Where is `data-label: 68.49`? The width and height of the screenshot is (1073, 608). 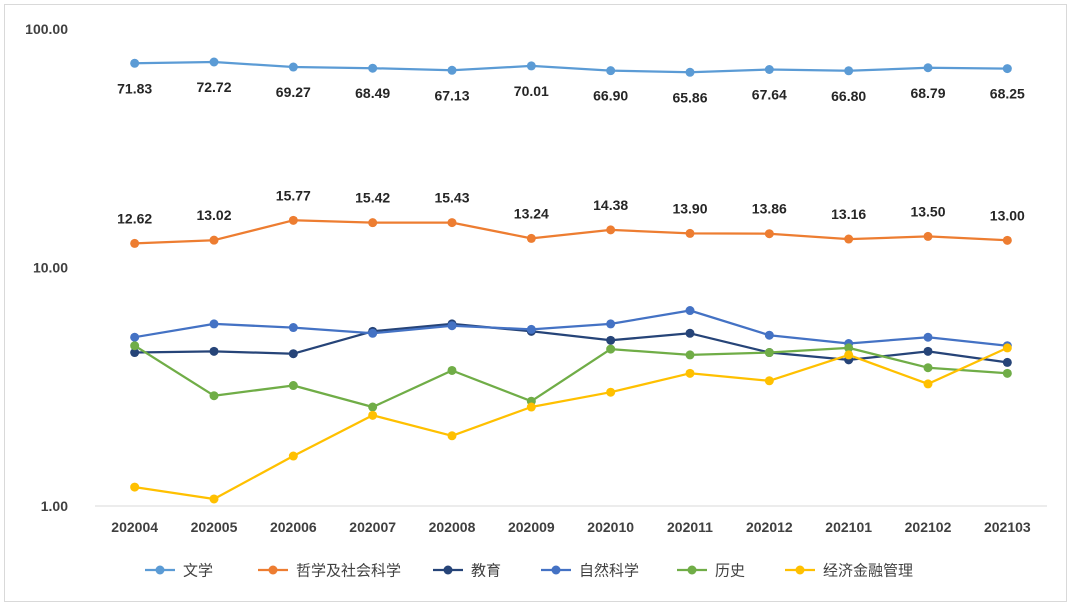 data-label: 68.49 is located at coordinates (372, 93).